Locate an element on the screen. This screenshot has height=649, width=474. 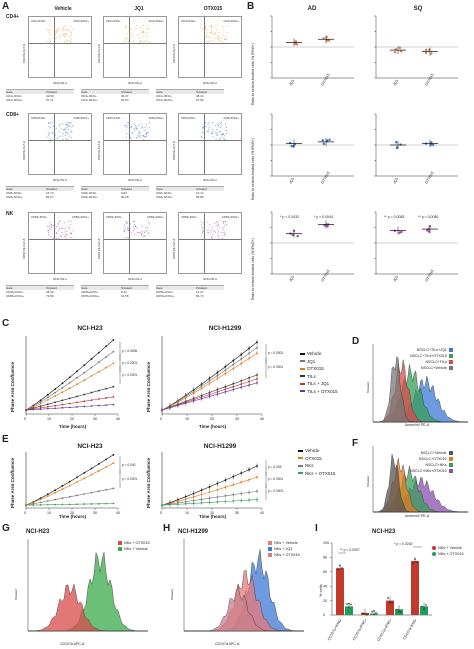
gate-table: Gate %Gated CD4+IFNG- 42.89 CD4+IFNG+ 57.11 is located at coordinates (40, 95).